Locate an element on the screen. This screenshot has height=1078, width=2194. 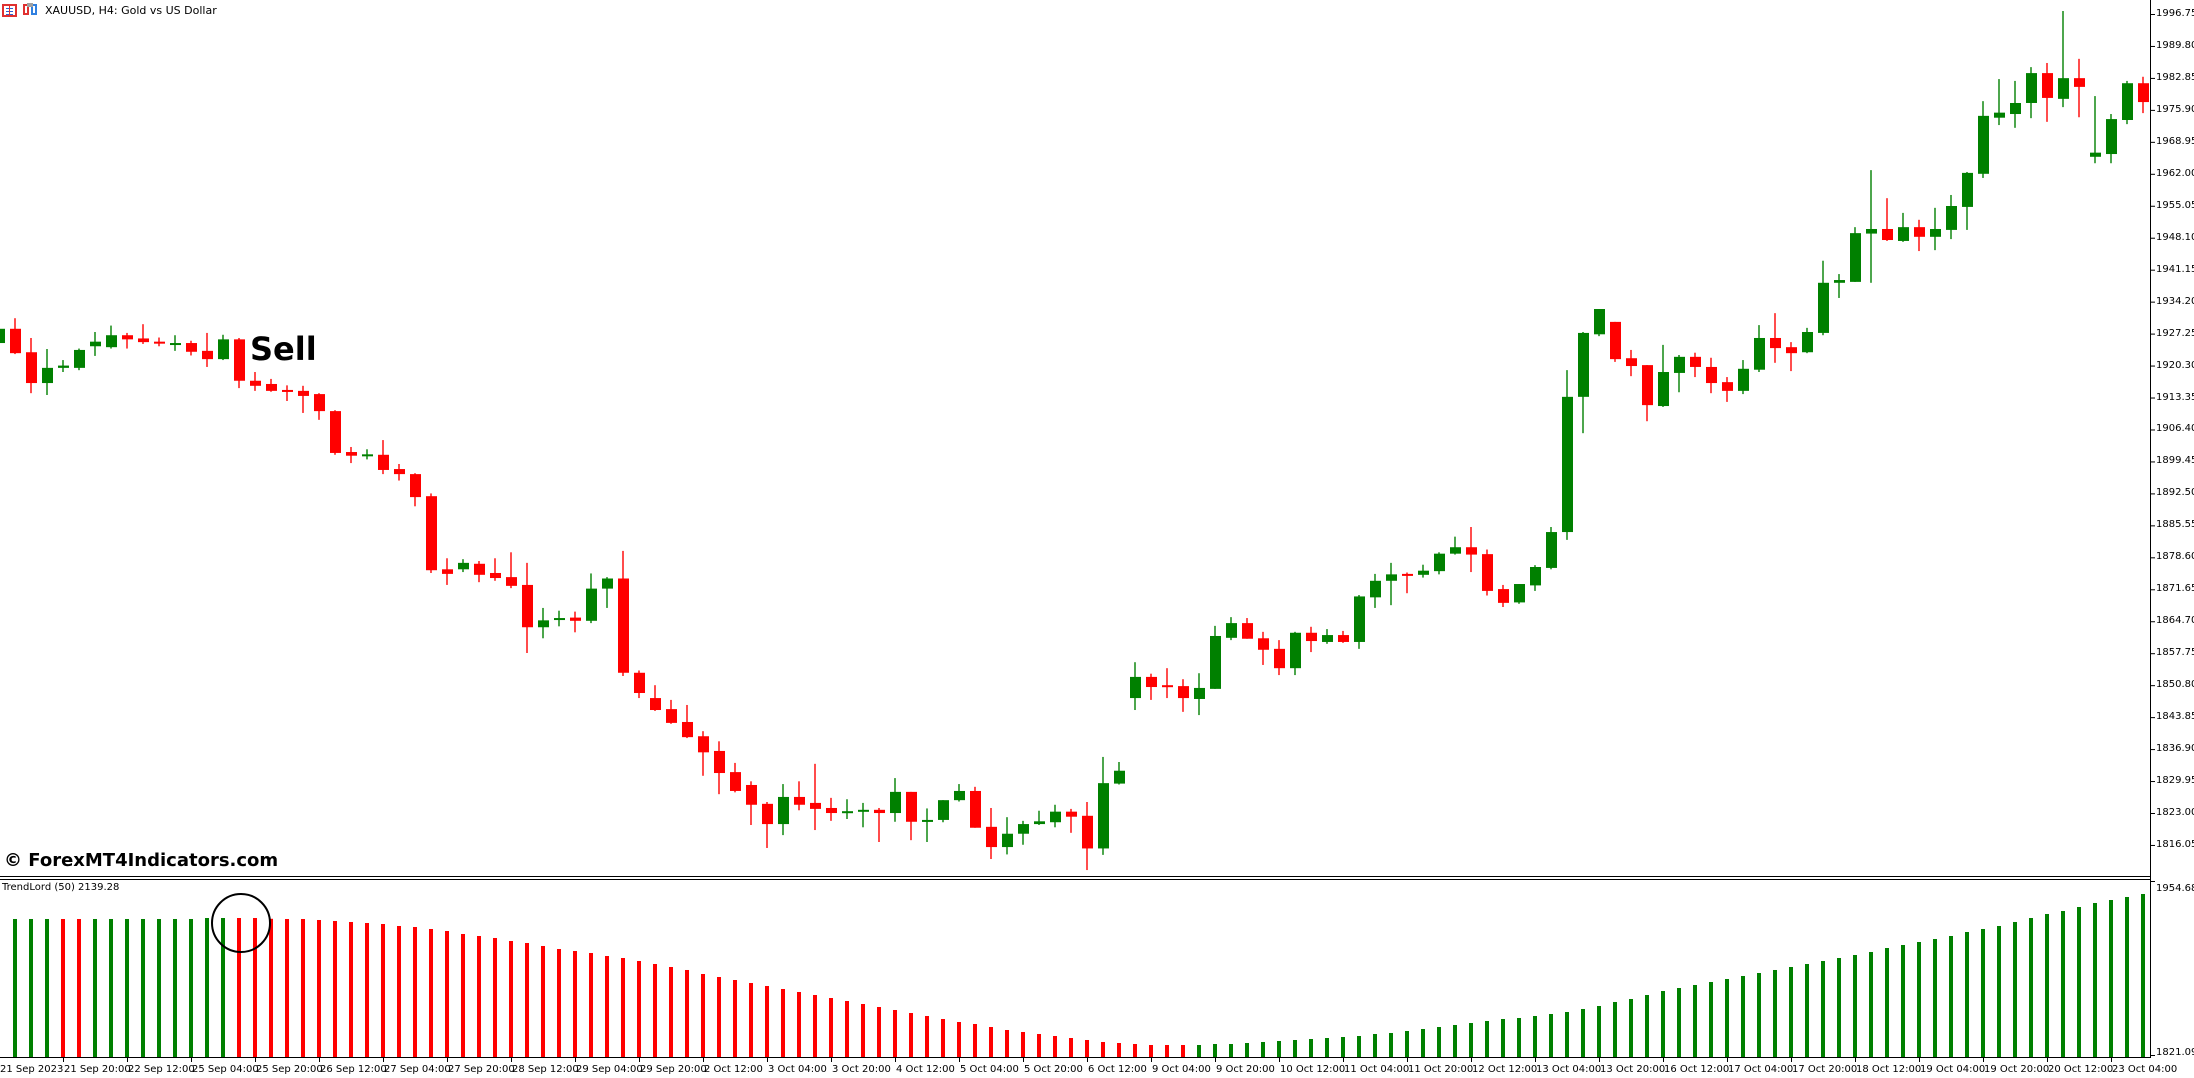
price-axis-label: 1955.05 is located at coordinates (2175, 205).